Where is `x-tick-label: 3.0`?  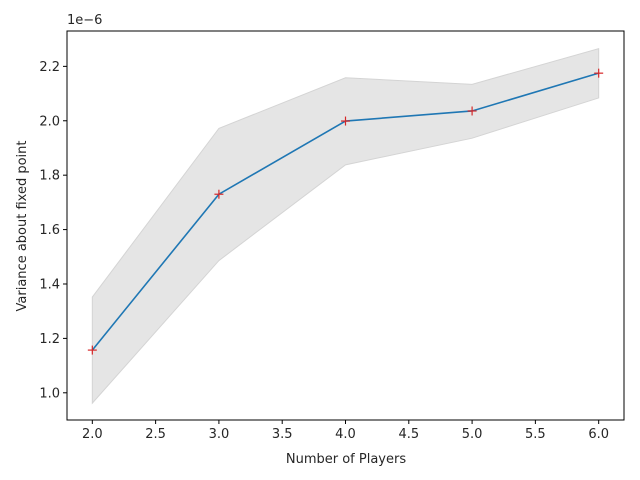 x-tick-label: 3.0 is located at coordinates (219, 434).